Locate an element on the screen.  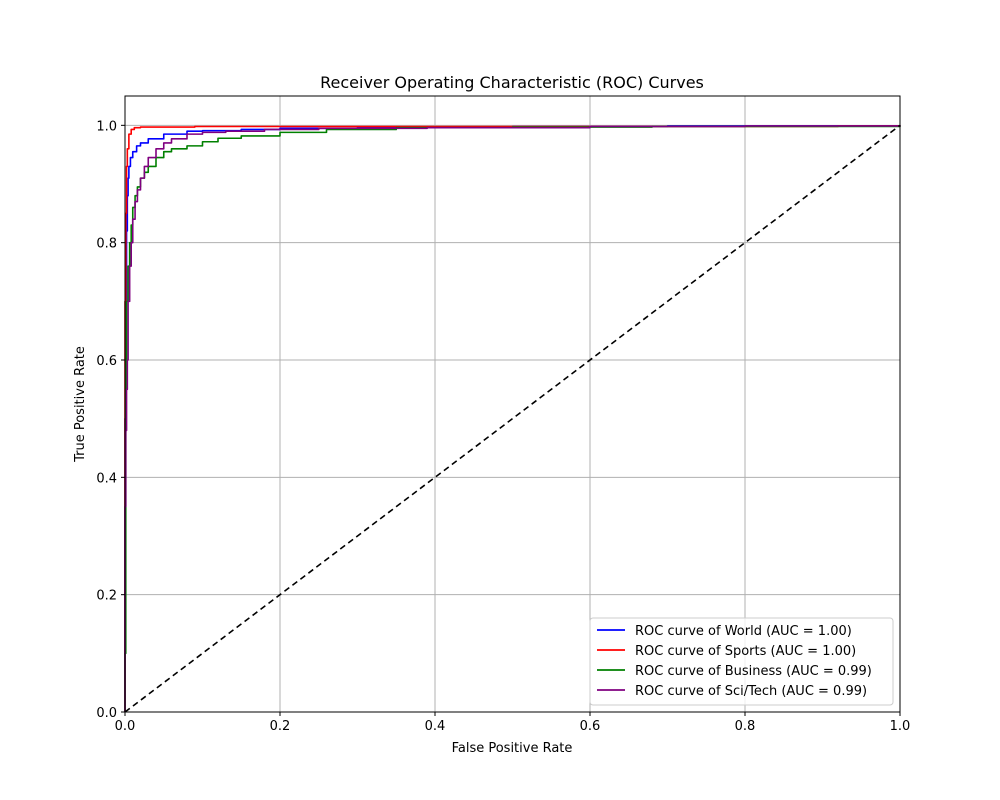
y-tick-label: 0.0 is located at coordinates (106, 713).